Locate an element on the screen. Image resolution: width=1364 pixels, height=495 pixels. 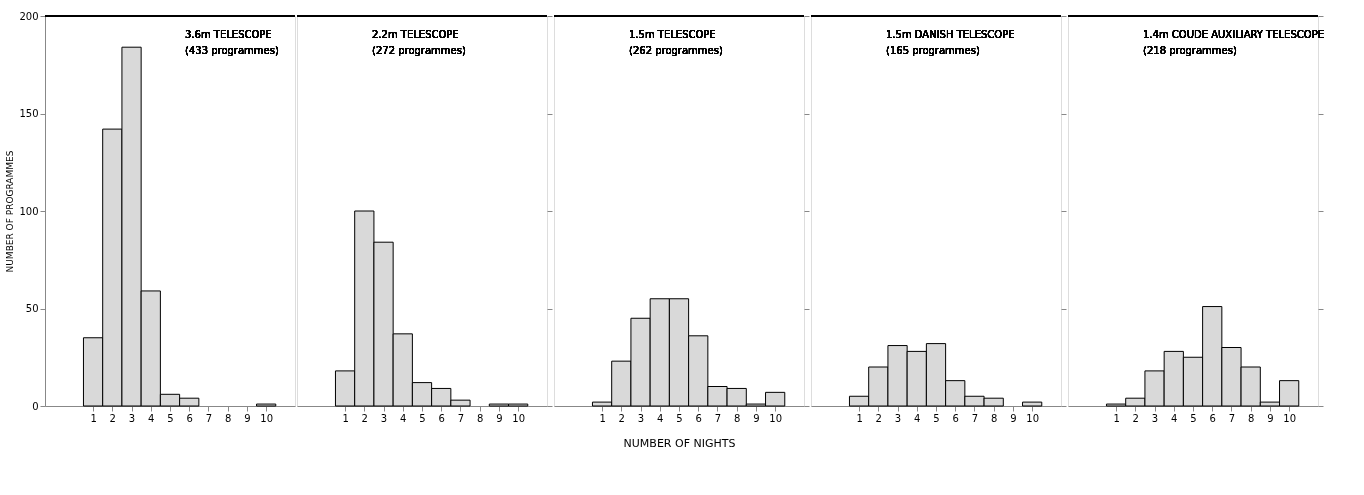
text: (262 programmes) is located at coordinates (676, 50).